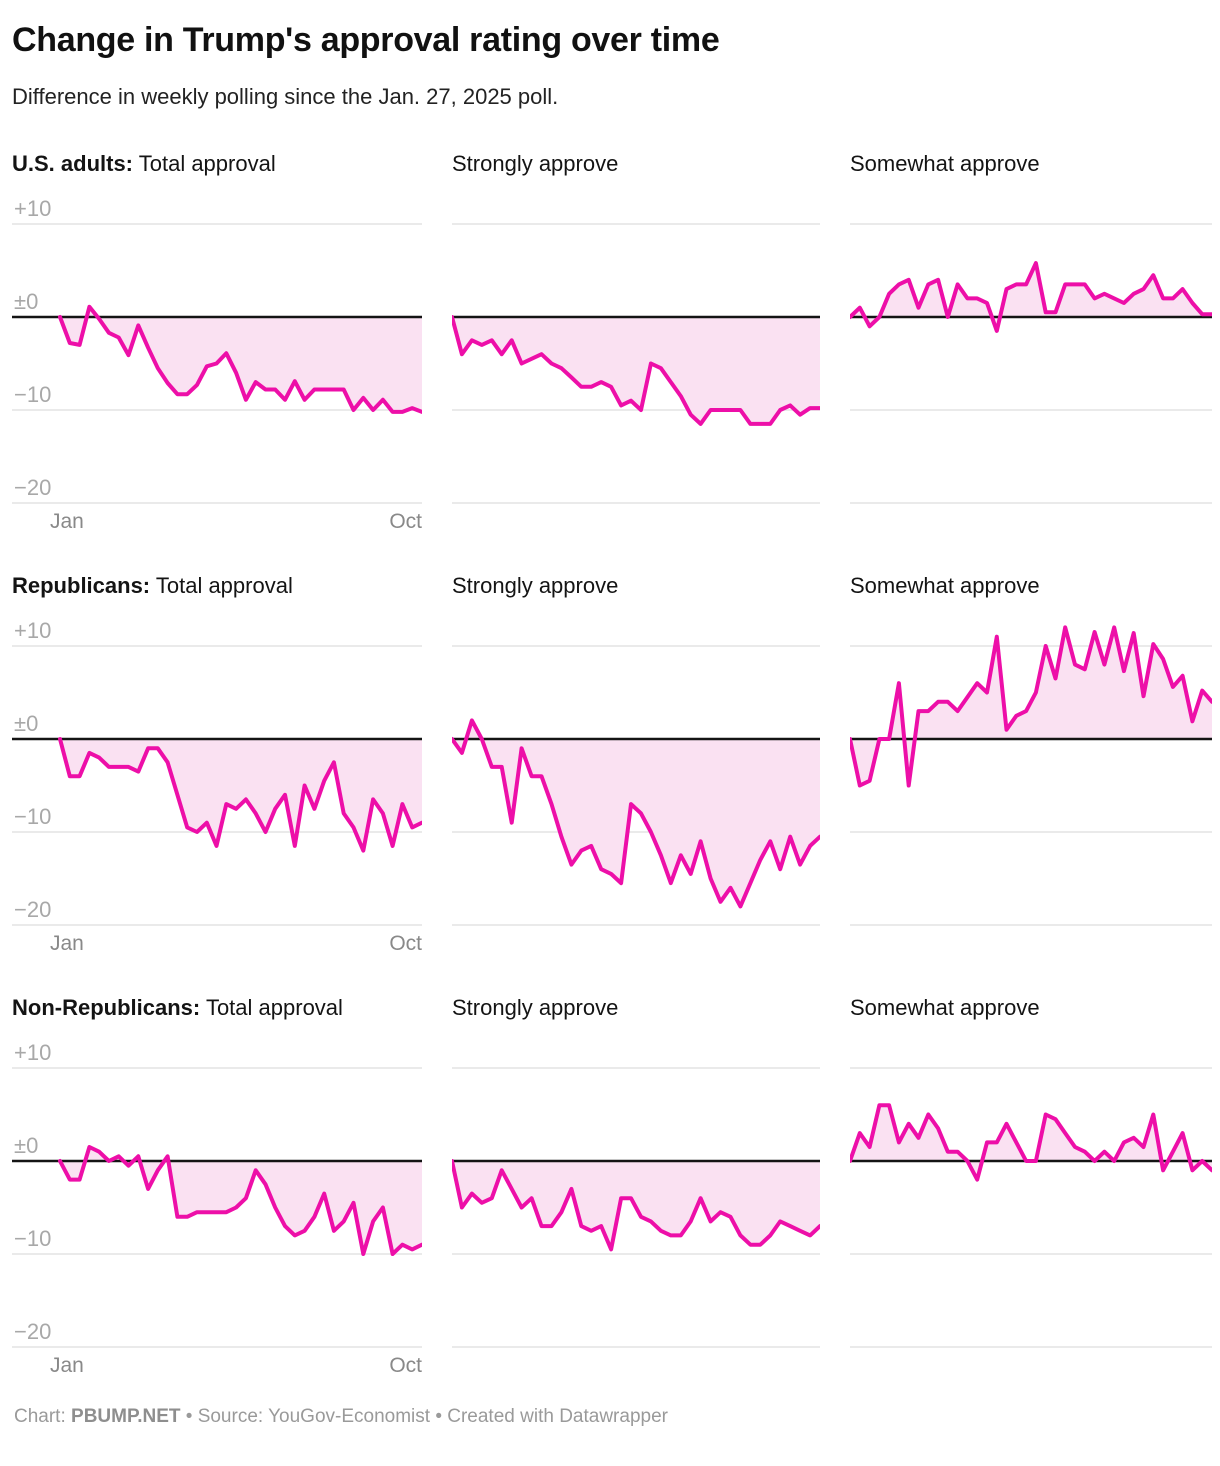  What do you see at coordinates (1031, 776) in the screenshot?
I see `republicans-somewhat-approve-chart` at bounding box center [1031, 776].